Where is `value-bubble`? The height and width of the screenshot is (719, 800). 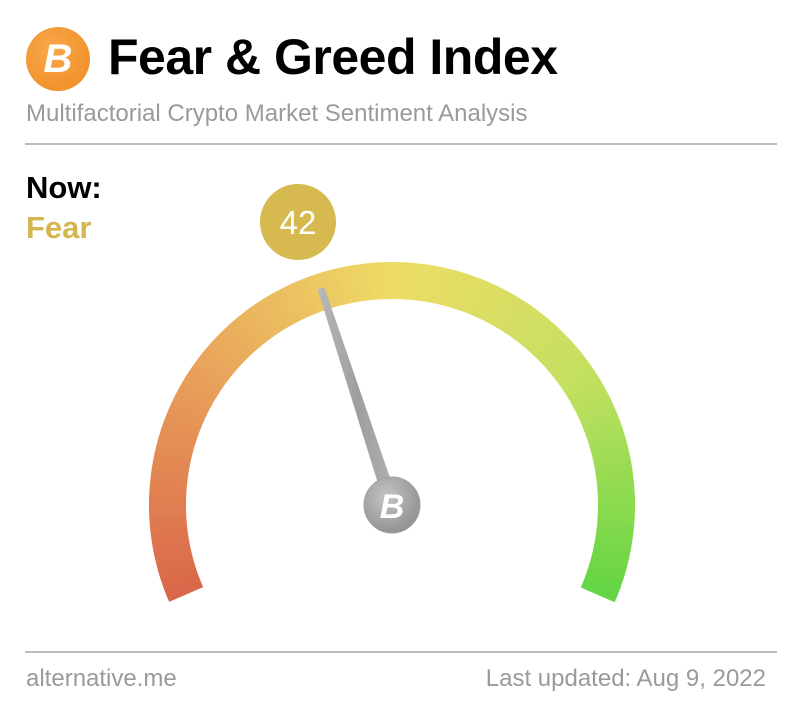 value-bubble is located at coordinates (298, 222).